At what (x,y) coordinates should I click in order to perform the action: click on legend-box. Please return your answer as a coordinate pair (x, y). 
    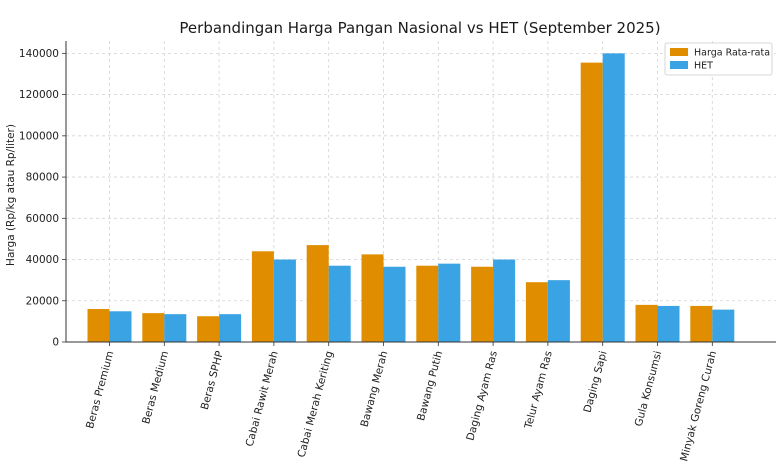
    Looking at the image, I should click on (718, 59).